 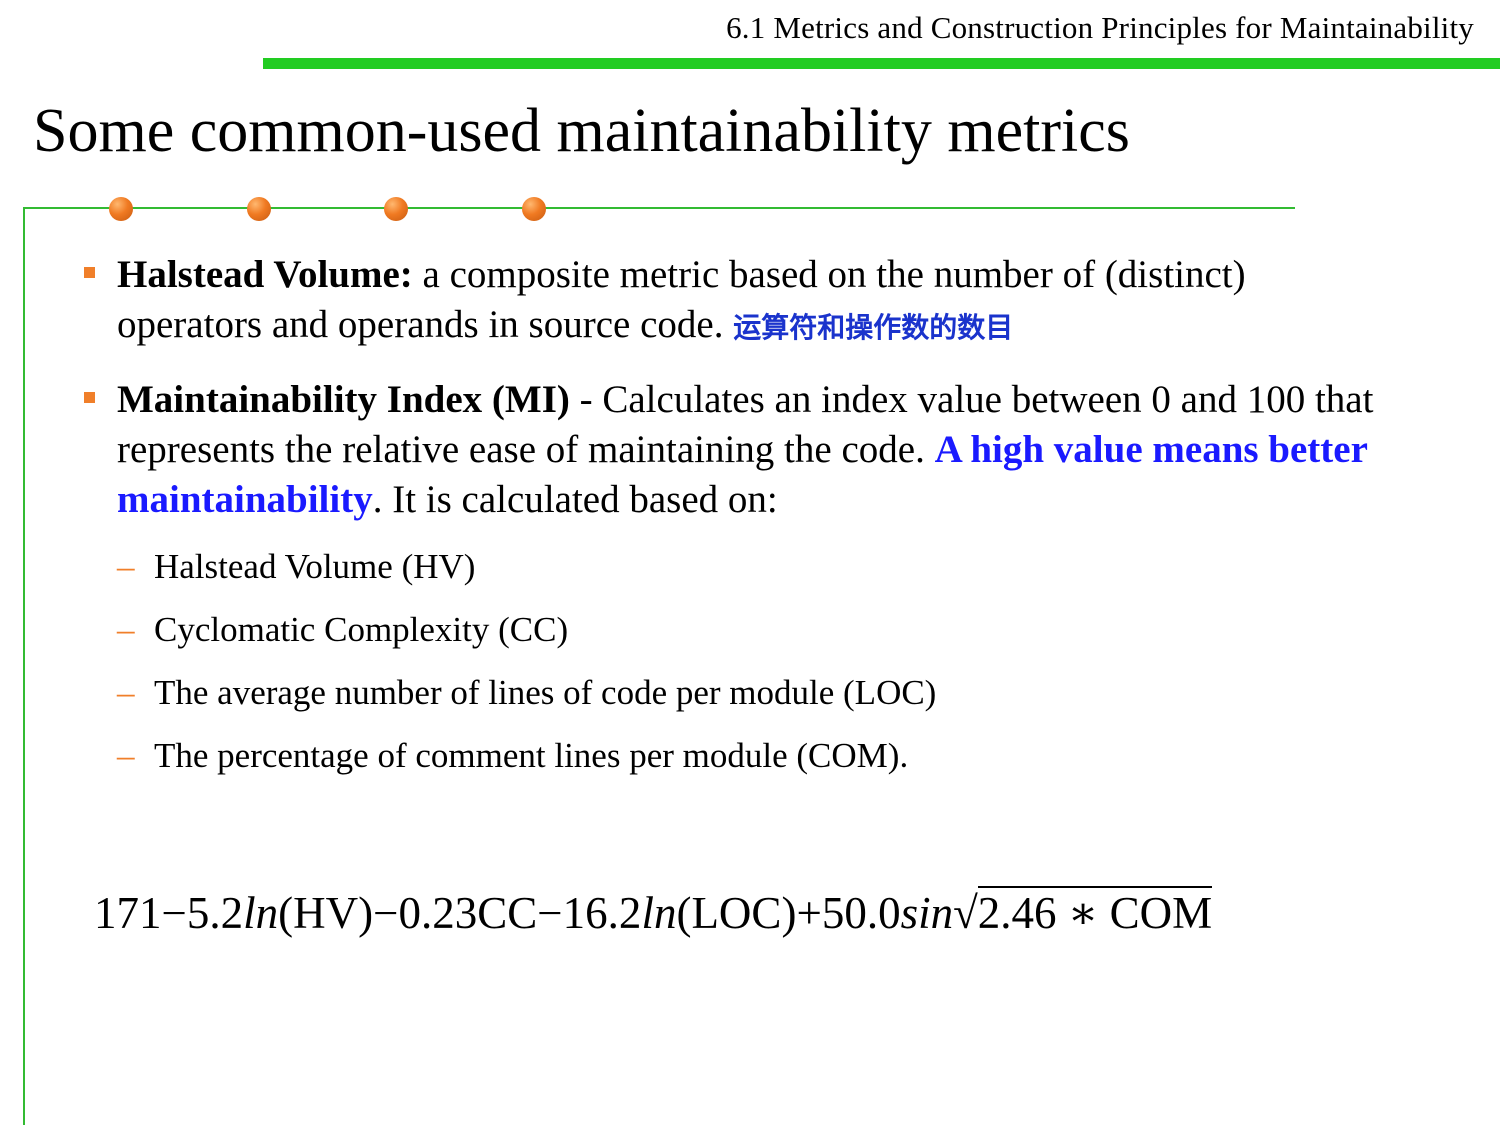 What do you see at coordinates (315, 566) in the screenshot?
I see `sub-item-text: Halstead Volume (HV)` at bounding box center [315, 566].